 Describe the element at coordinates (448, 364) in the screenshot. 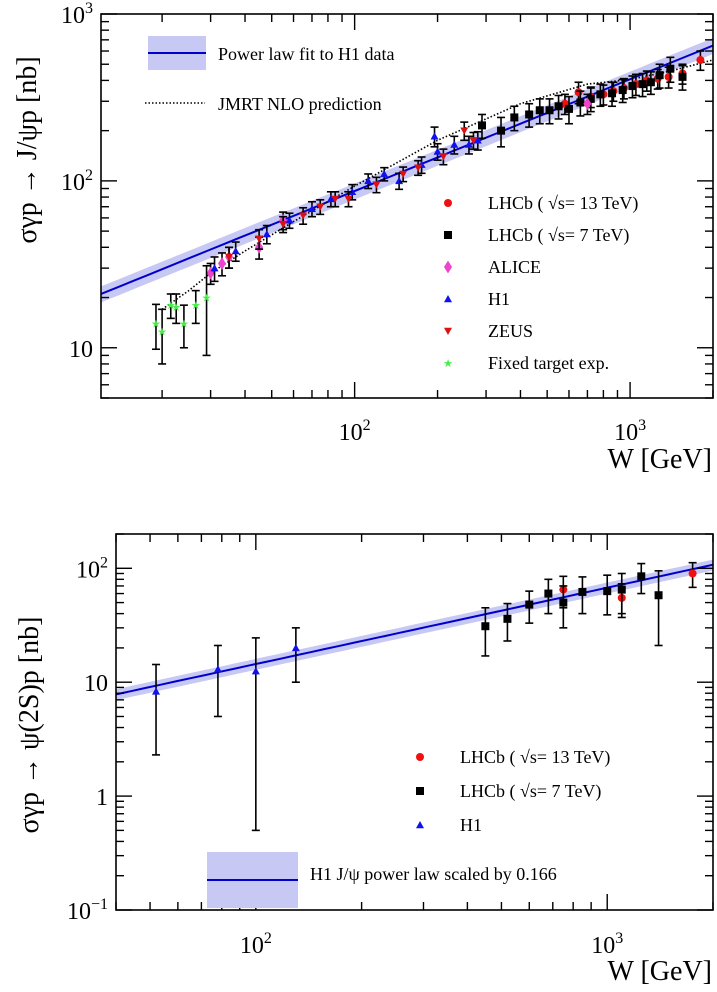

I see `legend-marker-fixed: ★` at that location.